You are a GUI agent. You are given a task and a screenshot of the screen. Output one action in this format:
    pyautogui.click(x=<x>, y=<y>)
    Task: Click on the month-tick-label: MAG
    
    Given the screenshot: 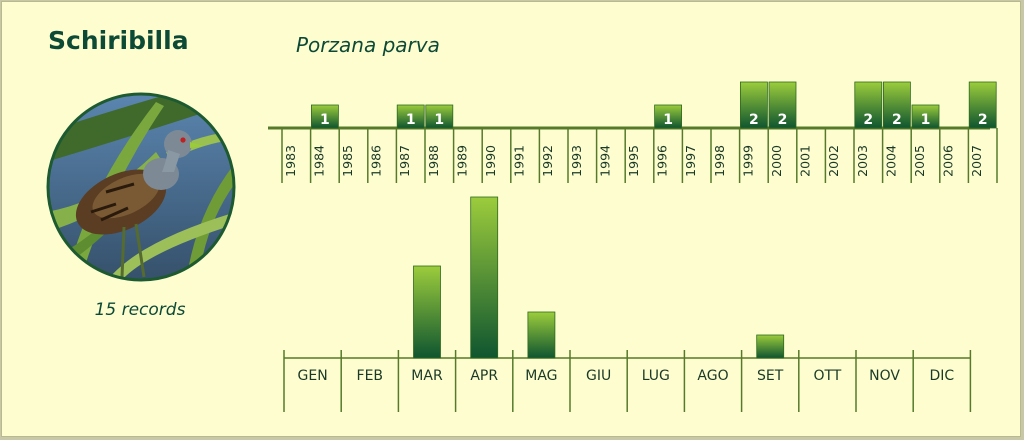 What is the action you would take?
    pyautogui.click(x=541, y=376)
    